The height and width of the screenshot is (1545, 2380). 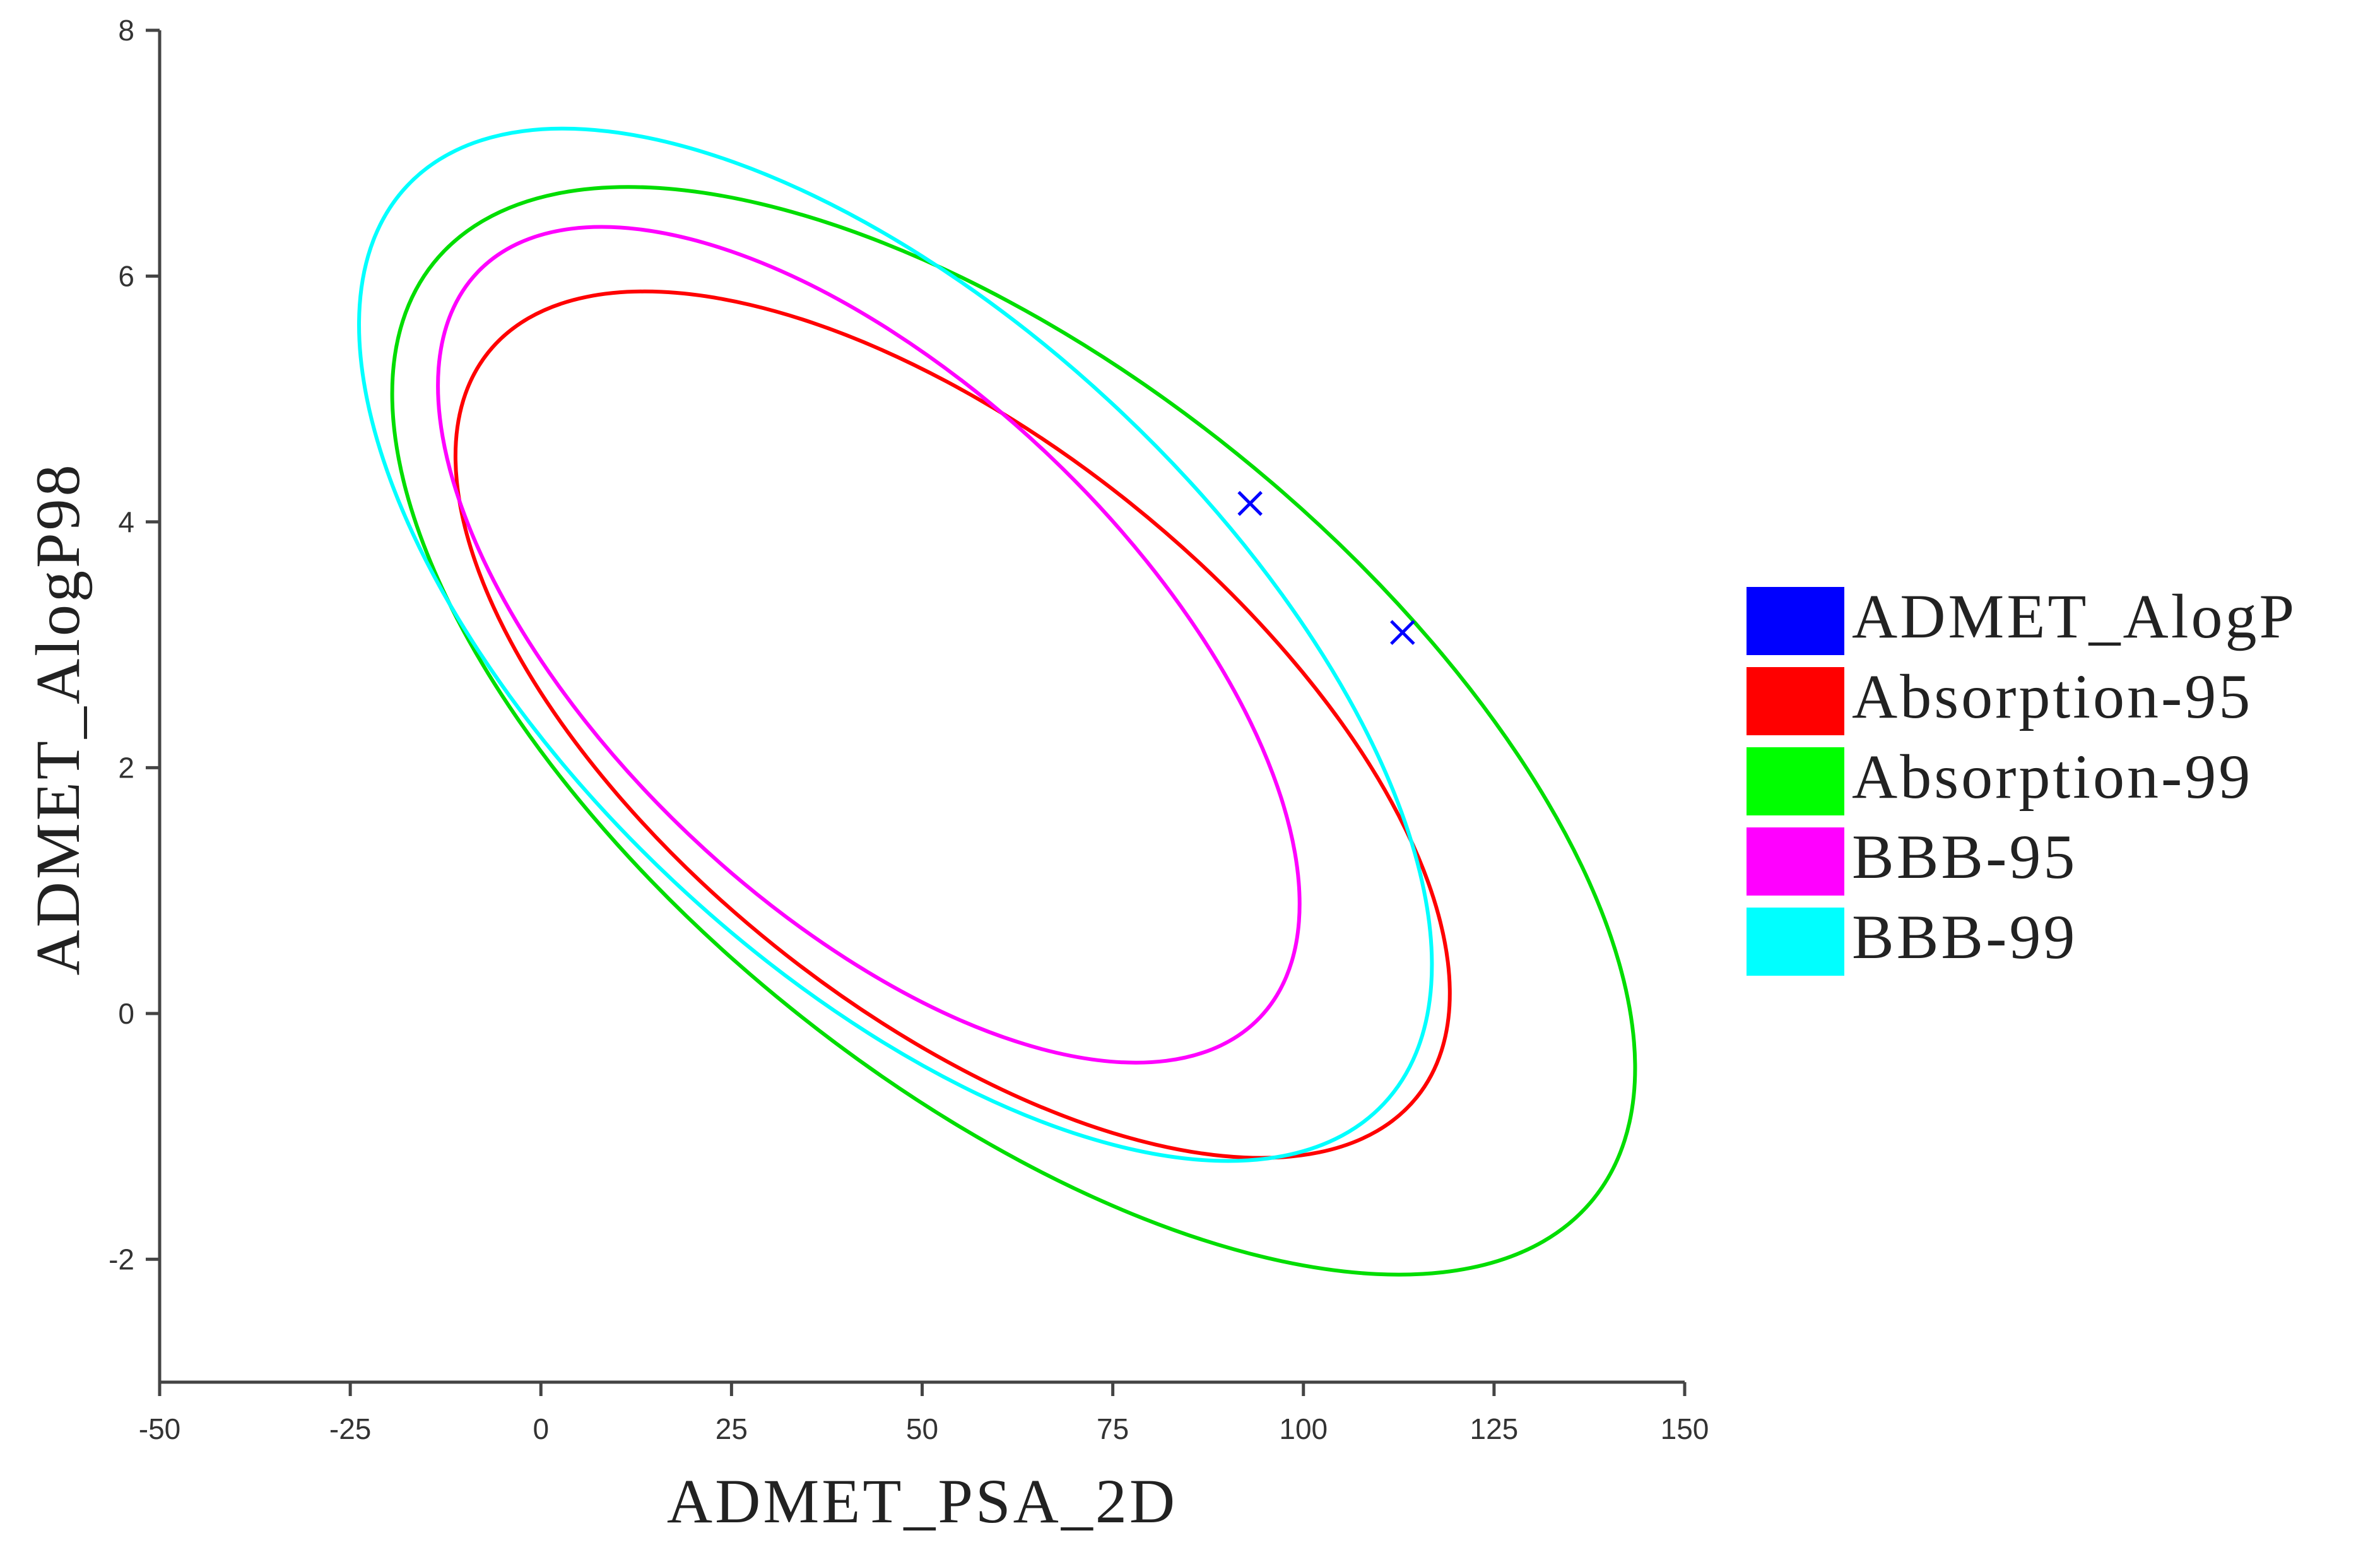 What do you see at coordinates (541, 1428) in the screenshot?
I see `x-tick-label: 0` at bounding box center [541, 1428].